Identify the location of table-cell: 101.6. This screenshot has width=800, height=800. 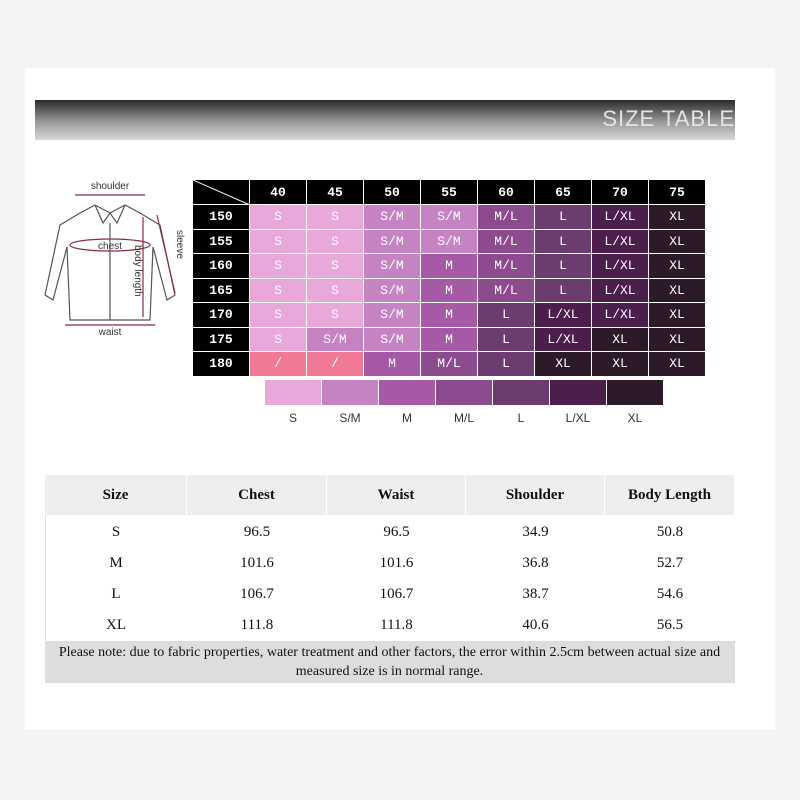
(396, 563).